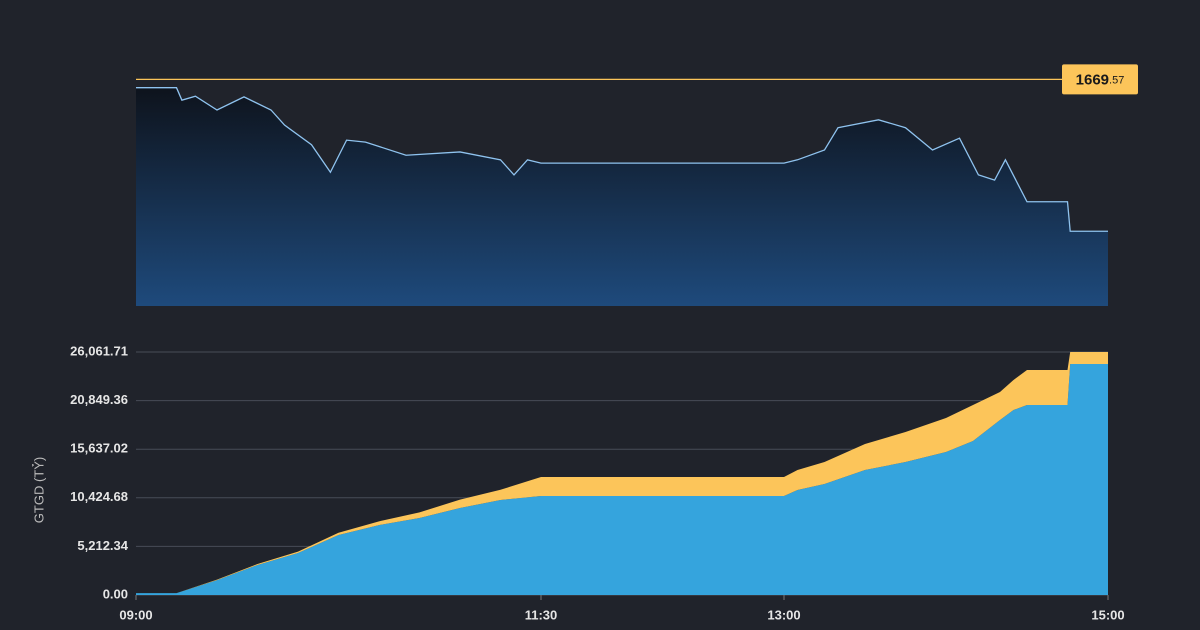 This screenshot has width=1200, height=630. I want to click on x-tick-label: 13:00, so click(783, 614).